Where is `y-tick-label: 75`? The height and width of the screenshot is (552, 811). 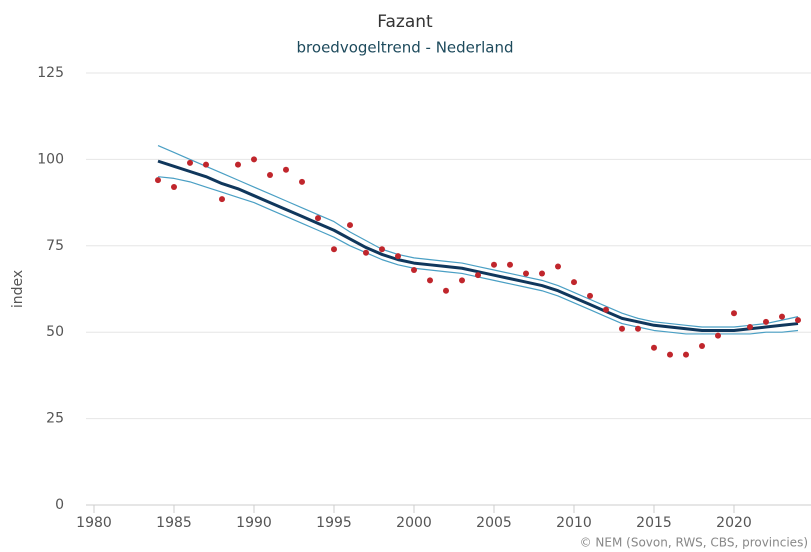 y-tick-label: 75 is located at coordinates (55, 246).